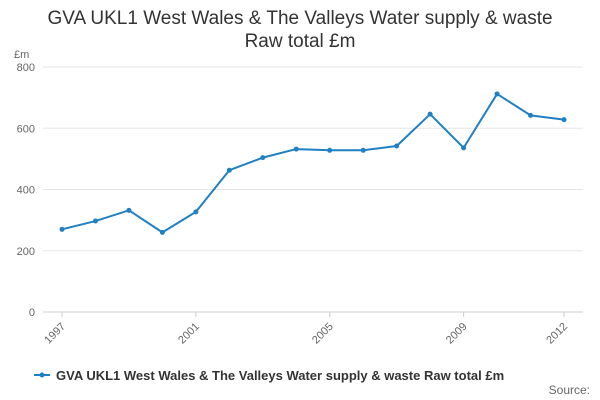 Image resolution: width=600 pixels, height=400 pixels. I want to click on x-axis-ticks: 1997 2001 2005 2009 2012, so click(306, 329).